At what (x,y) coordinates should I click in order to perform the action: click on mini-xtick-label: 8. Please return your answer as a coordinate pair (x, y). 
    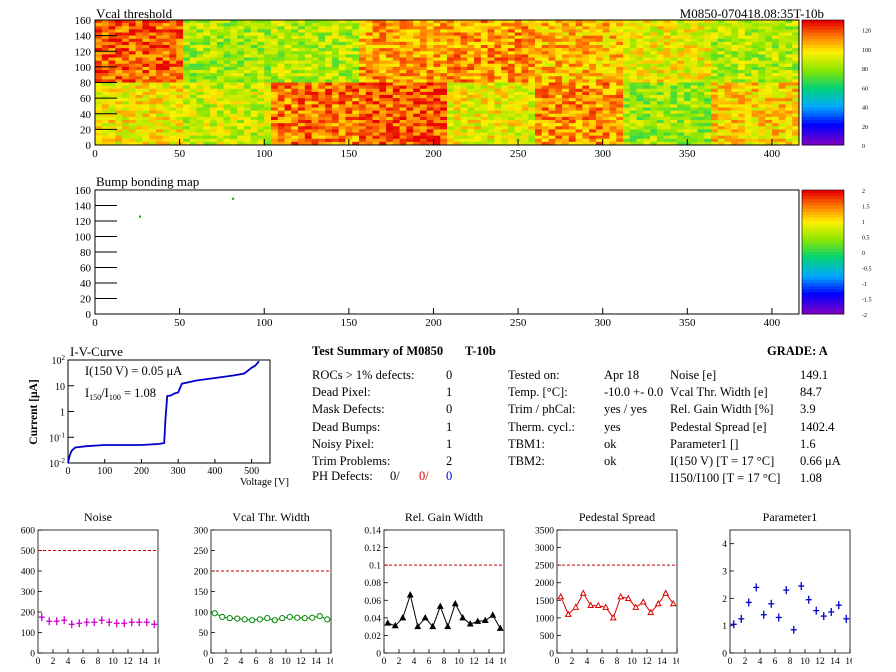
    Looking at the image, I should click on (617, 662).